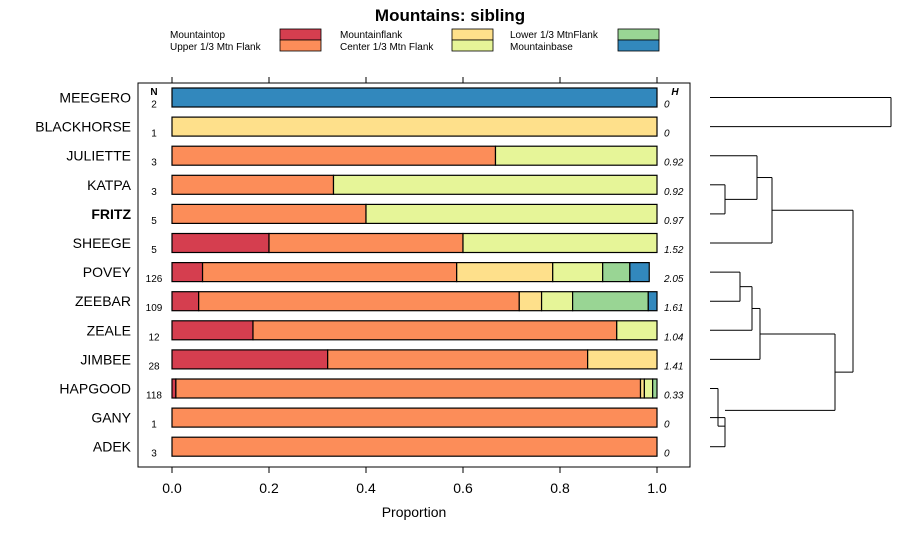  What do you see at coordinates (111, 214) in the screenshot?
I see `row-label: FRITZ` at bounding box center [111, 214].